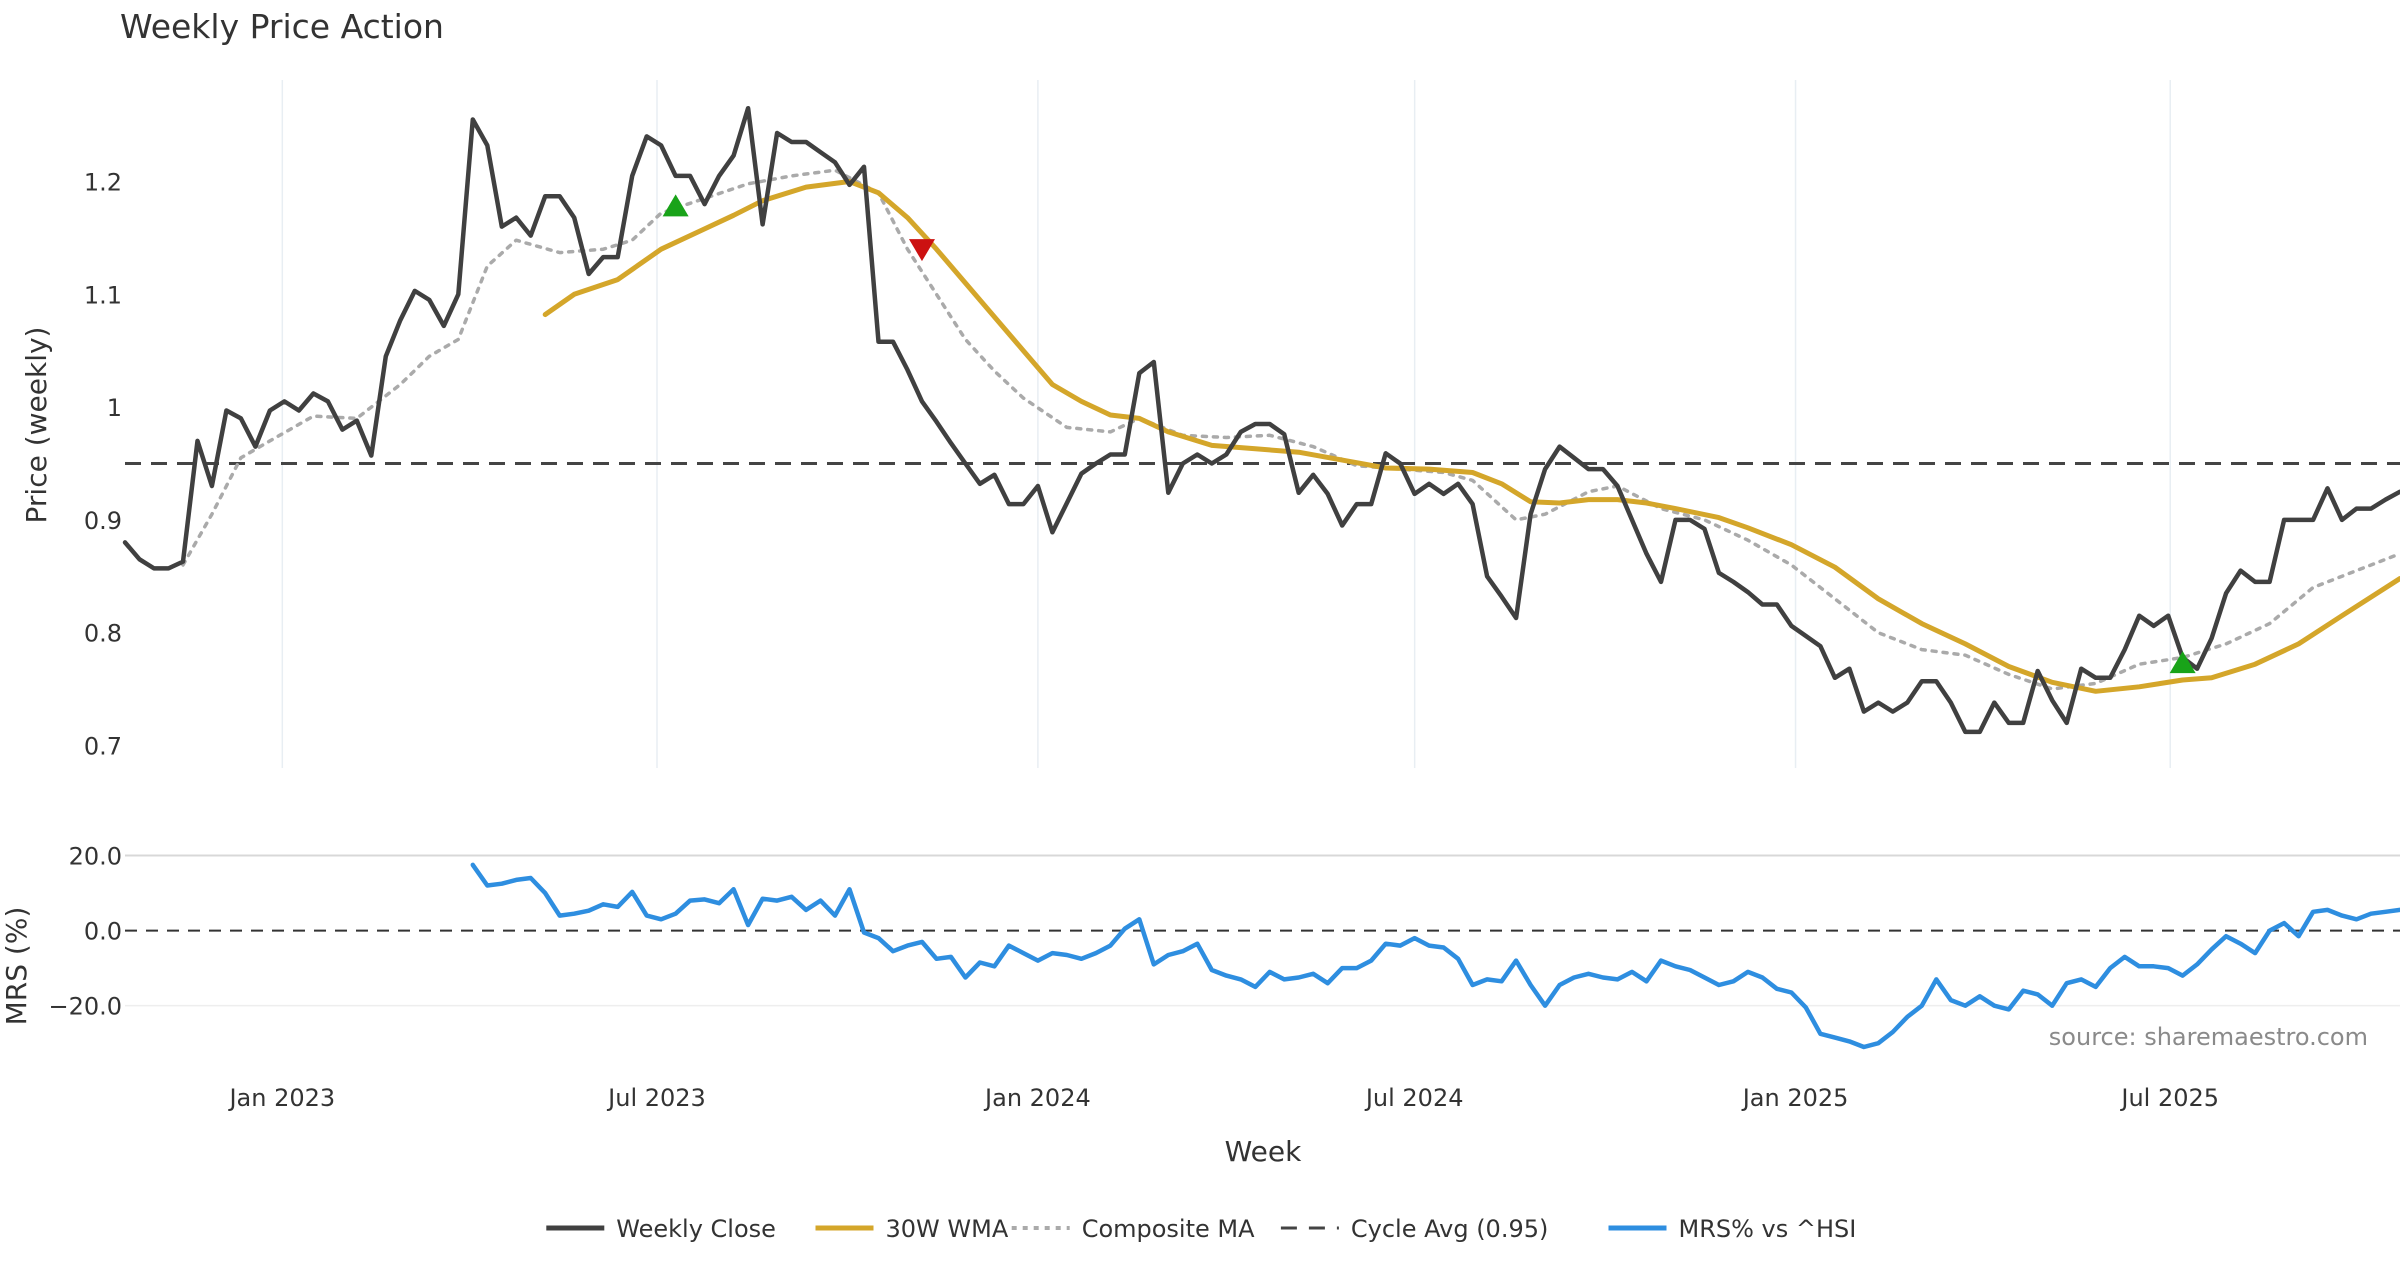 The height and width of the screenshot is (1264, 2400). I want to click on legend-label-wma: 30W WMA, so click(947, 1229).